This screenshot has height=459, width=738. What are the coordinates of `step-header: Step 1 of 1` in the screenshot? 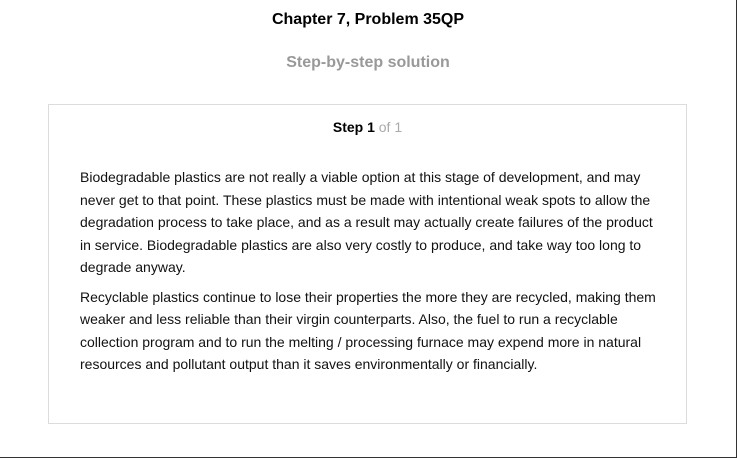 It's located at (367, 127).